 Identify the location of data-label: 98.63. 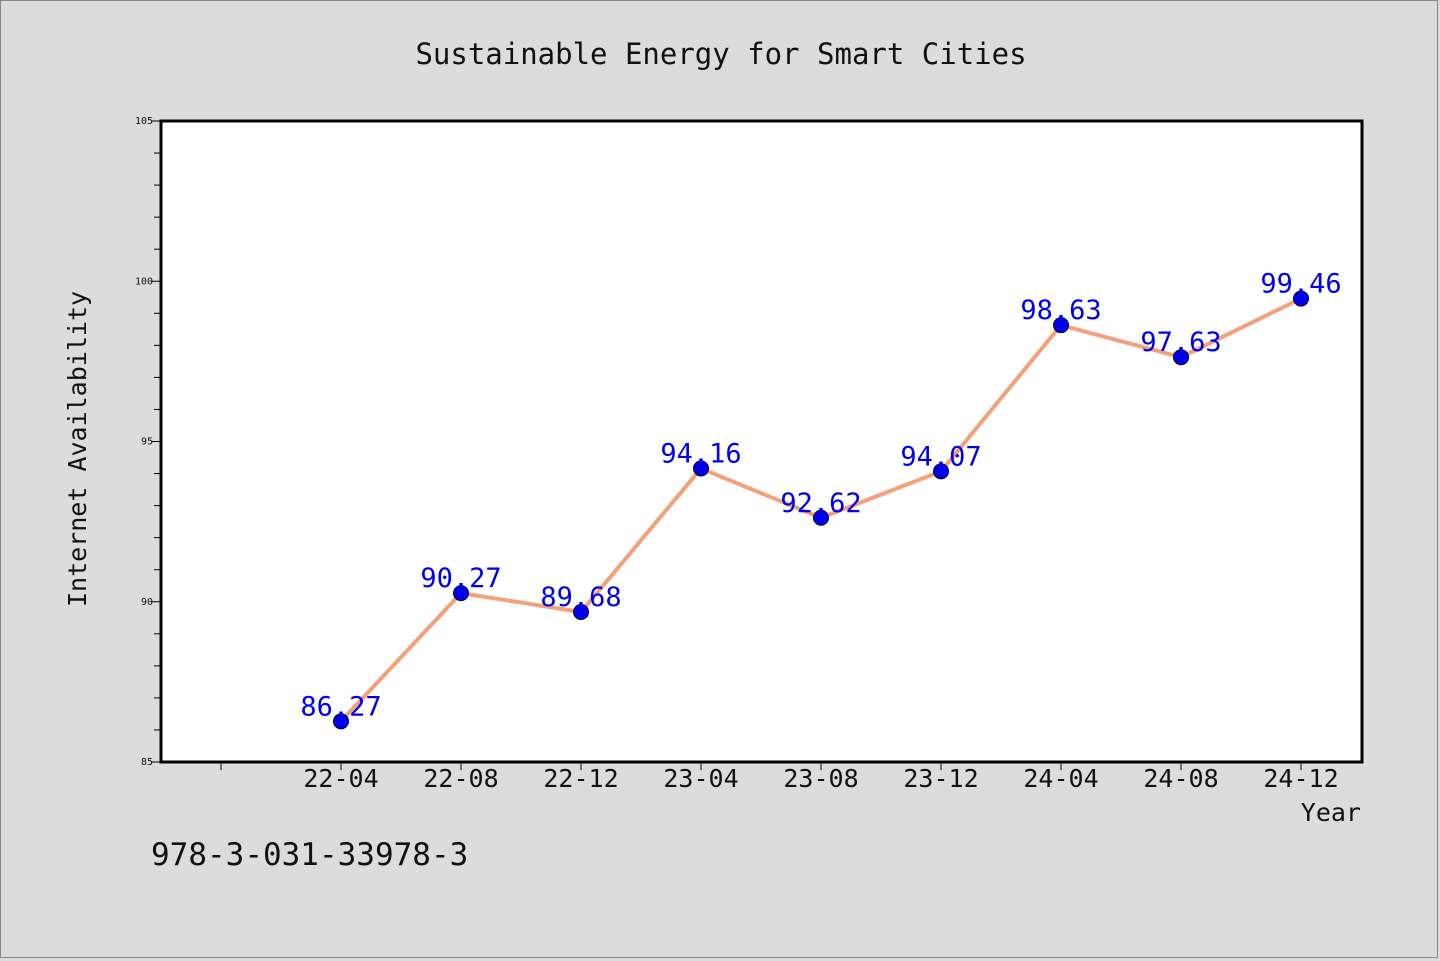
(1060, 310).